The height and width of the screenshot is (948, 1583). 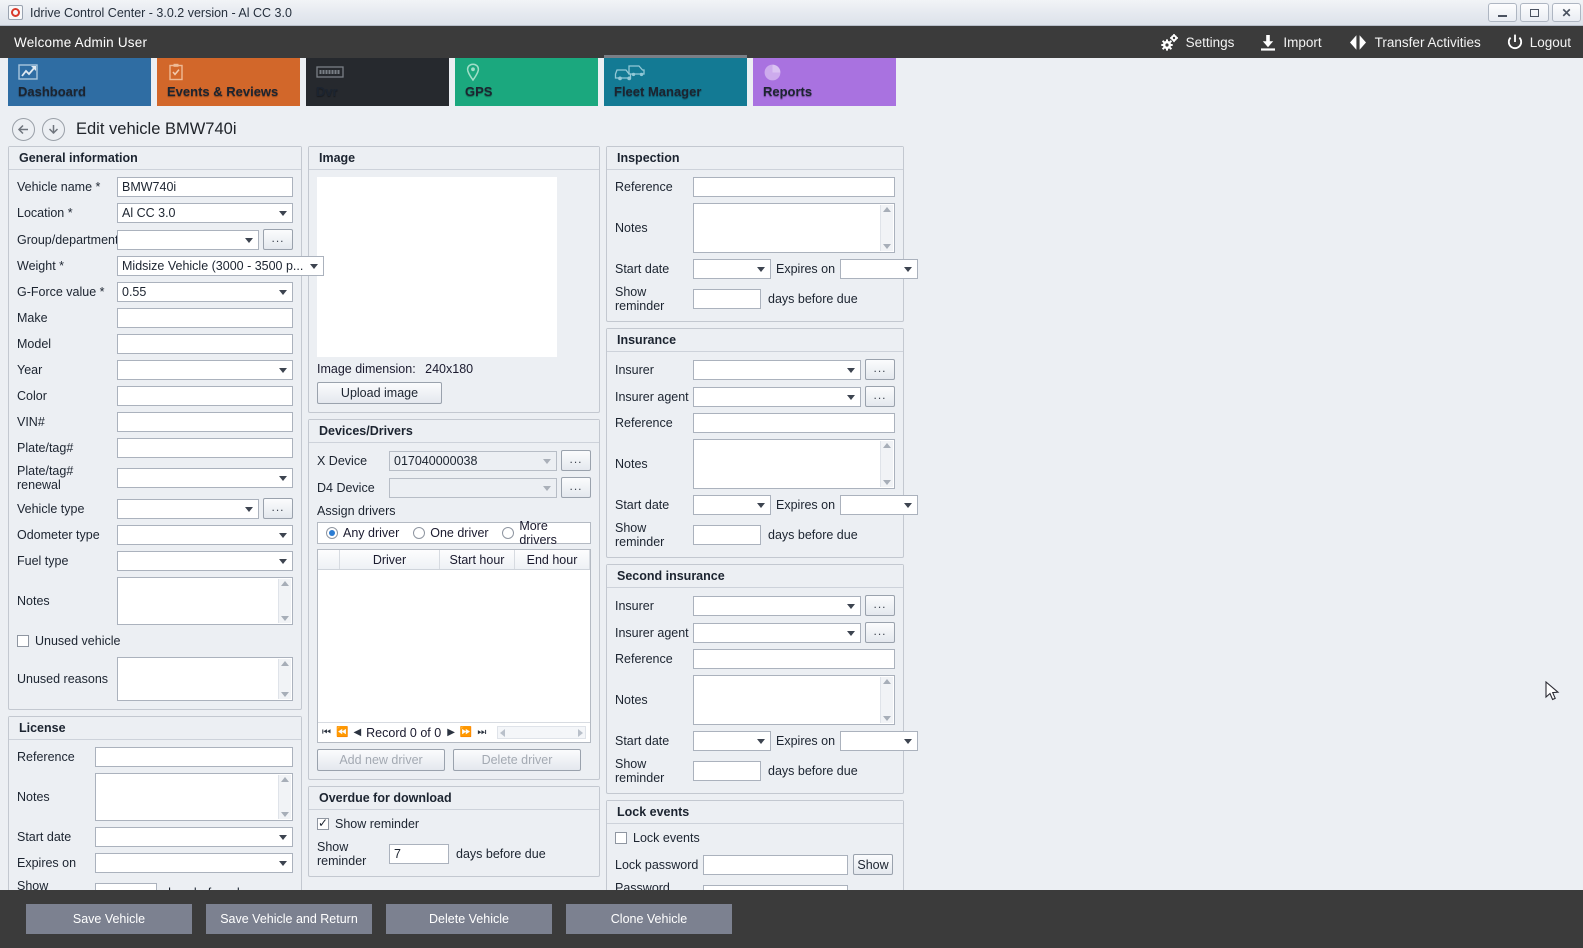 What do you see at coordinates (109, 919) in the screenshot?
I see `save-vehicle-button: Save Vehicle` at bounding box center [109, 919].